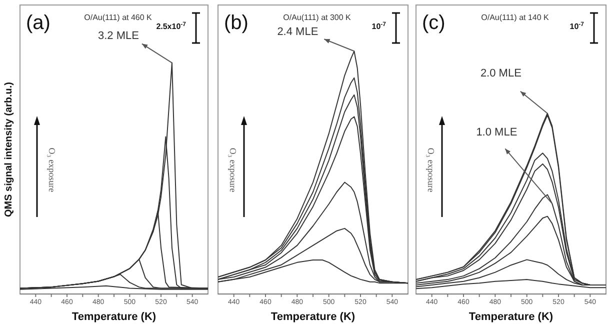 The width and height of the screenshot is (608, 324). What do you see at coordinates (434, 23) in the screenshot?
I see `chart-title: (c)` at bounding box center [434, 23].